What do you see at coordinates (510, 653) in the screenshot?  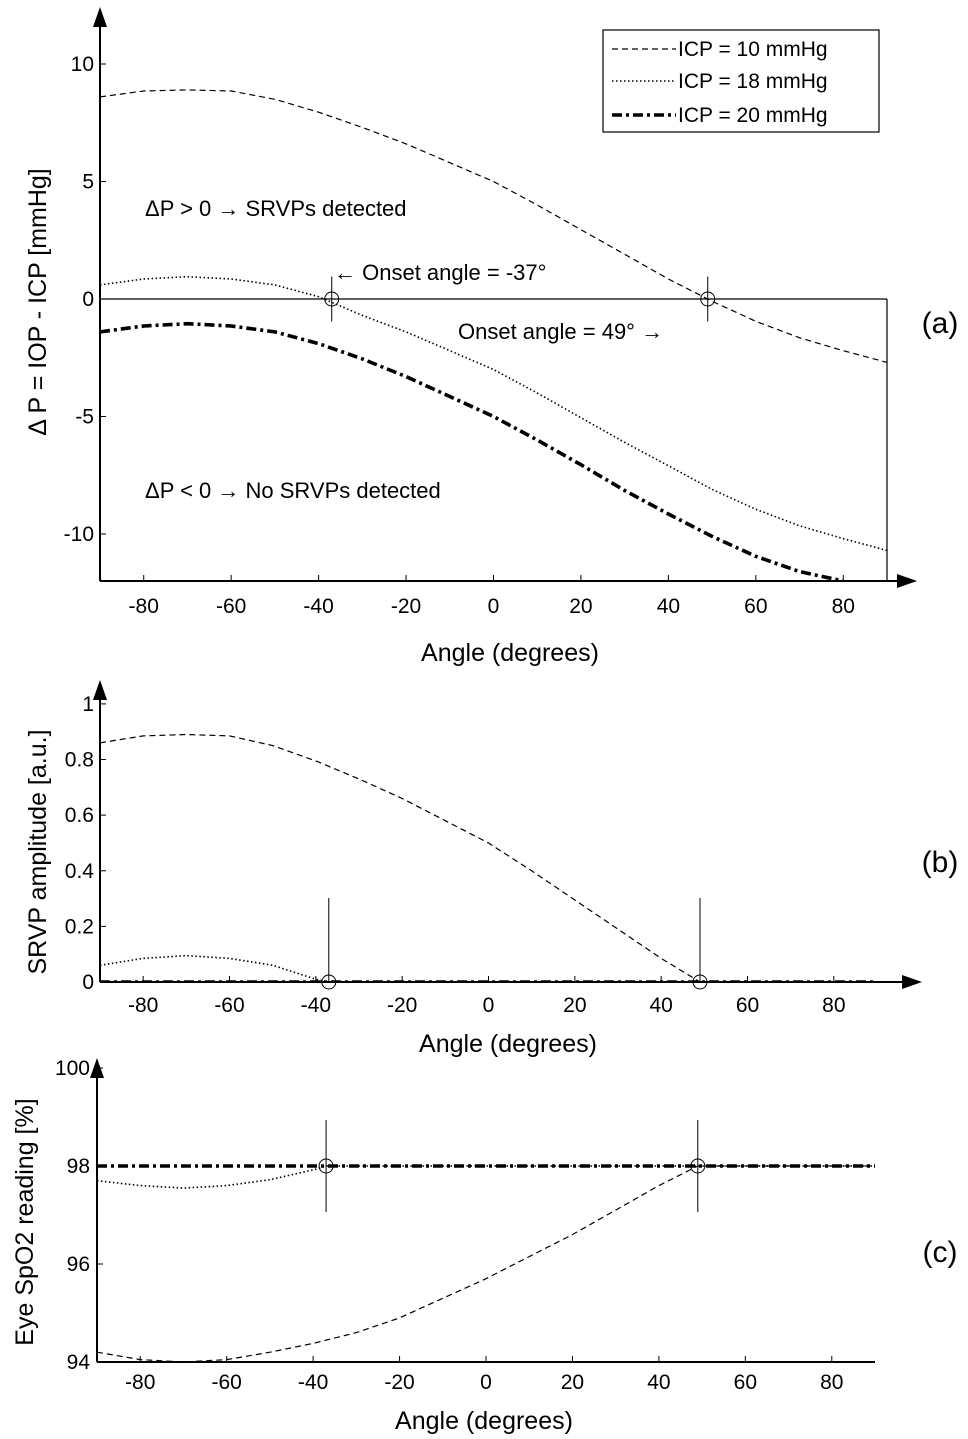 I see `panel-a-xlabel: Angle (degrees)` at bounding box center [510, 653].